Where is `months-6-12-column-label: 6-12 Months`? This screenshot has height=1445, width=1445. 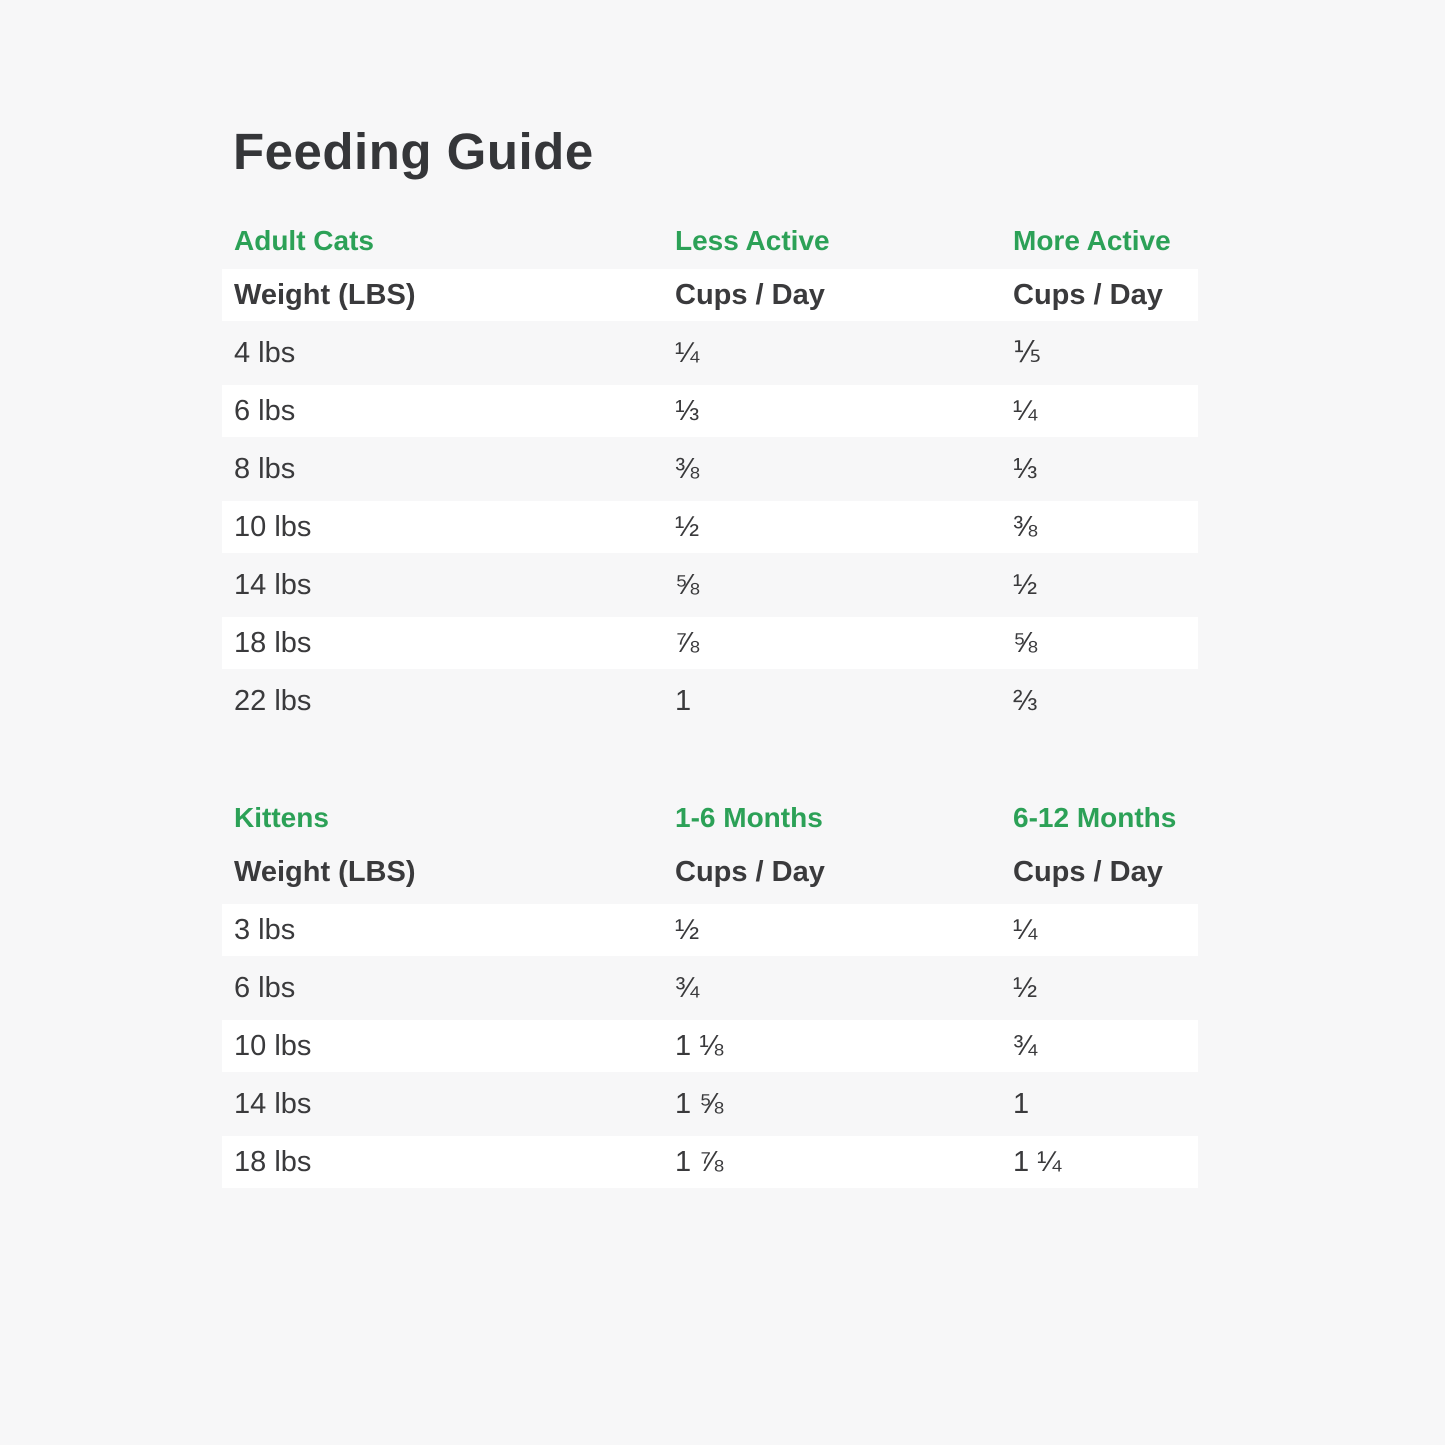 months-6-12-column-label: 6-12 Months is located at coordinates (1095, 817).